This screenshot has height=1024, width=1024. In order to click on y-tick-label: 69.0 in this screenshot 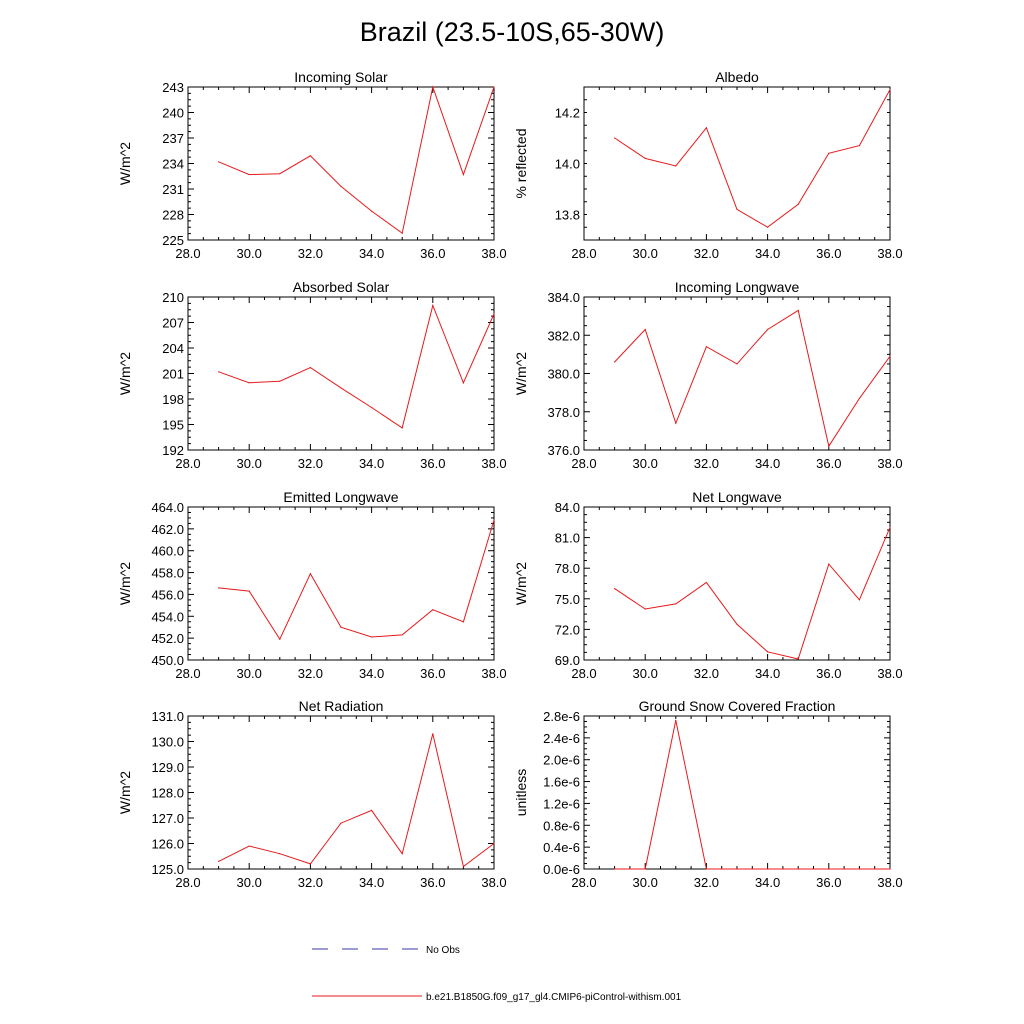, I will do `click(567, 660)`.